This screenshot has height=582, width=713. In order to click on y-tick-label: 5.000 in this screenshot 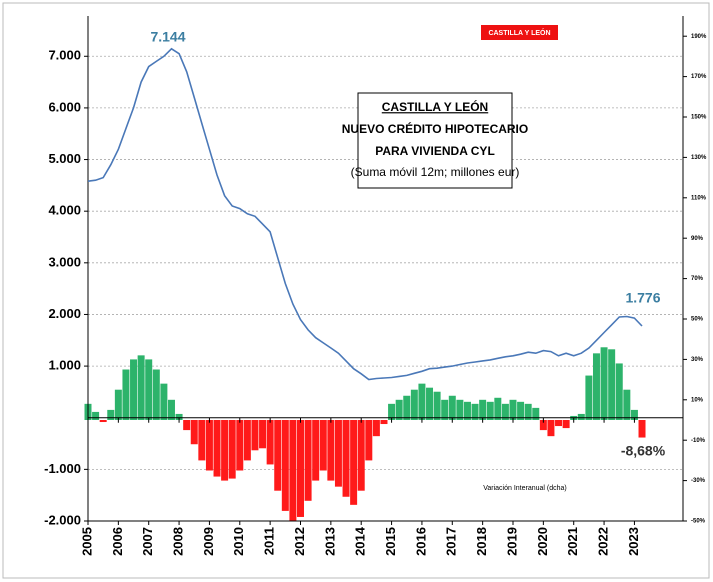, I will do `click(64, 158)`.